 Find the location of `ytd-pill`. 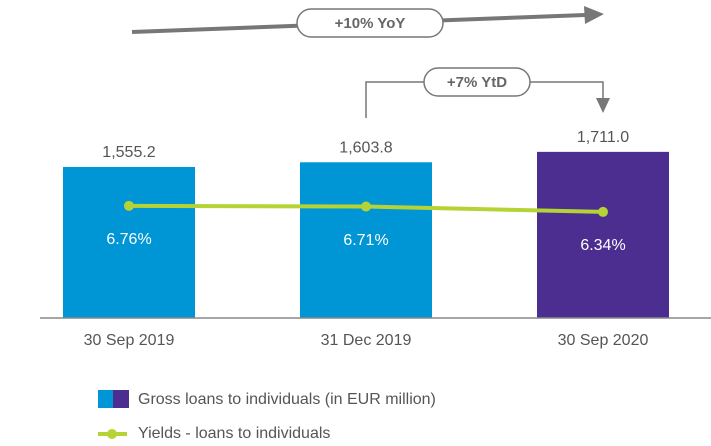

ytd-pill is located at coordinates (477, 82).